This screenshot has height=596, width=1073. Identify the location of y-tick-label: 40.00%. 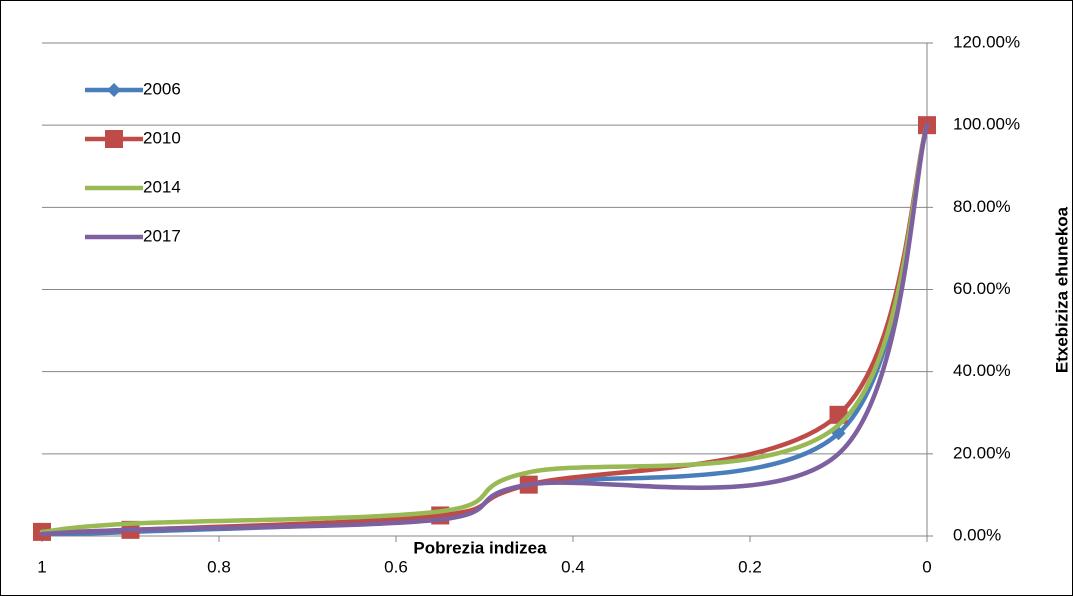
(982, 370).